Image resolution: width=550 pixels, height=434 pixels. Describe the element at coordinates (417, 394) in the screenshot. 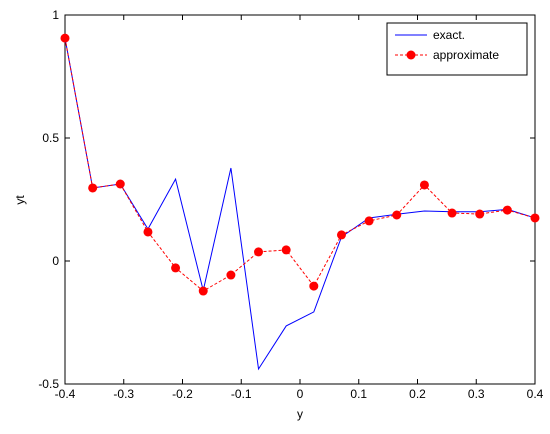

I see `x-tick-label: 0.2` at that location.